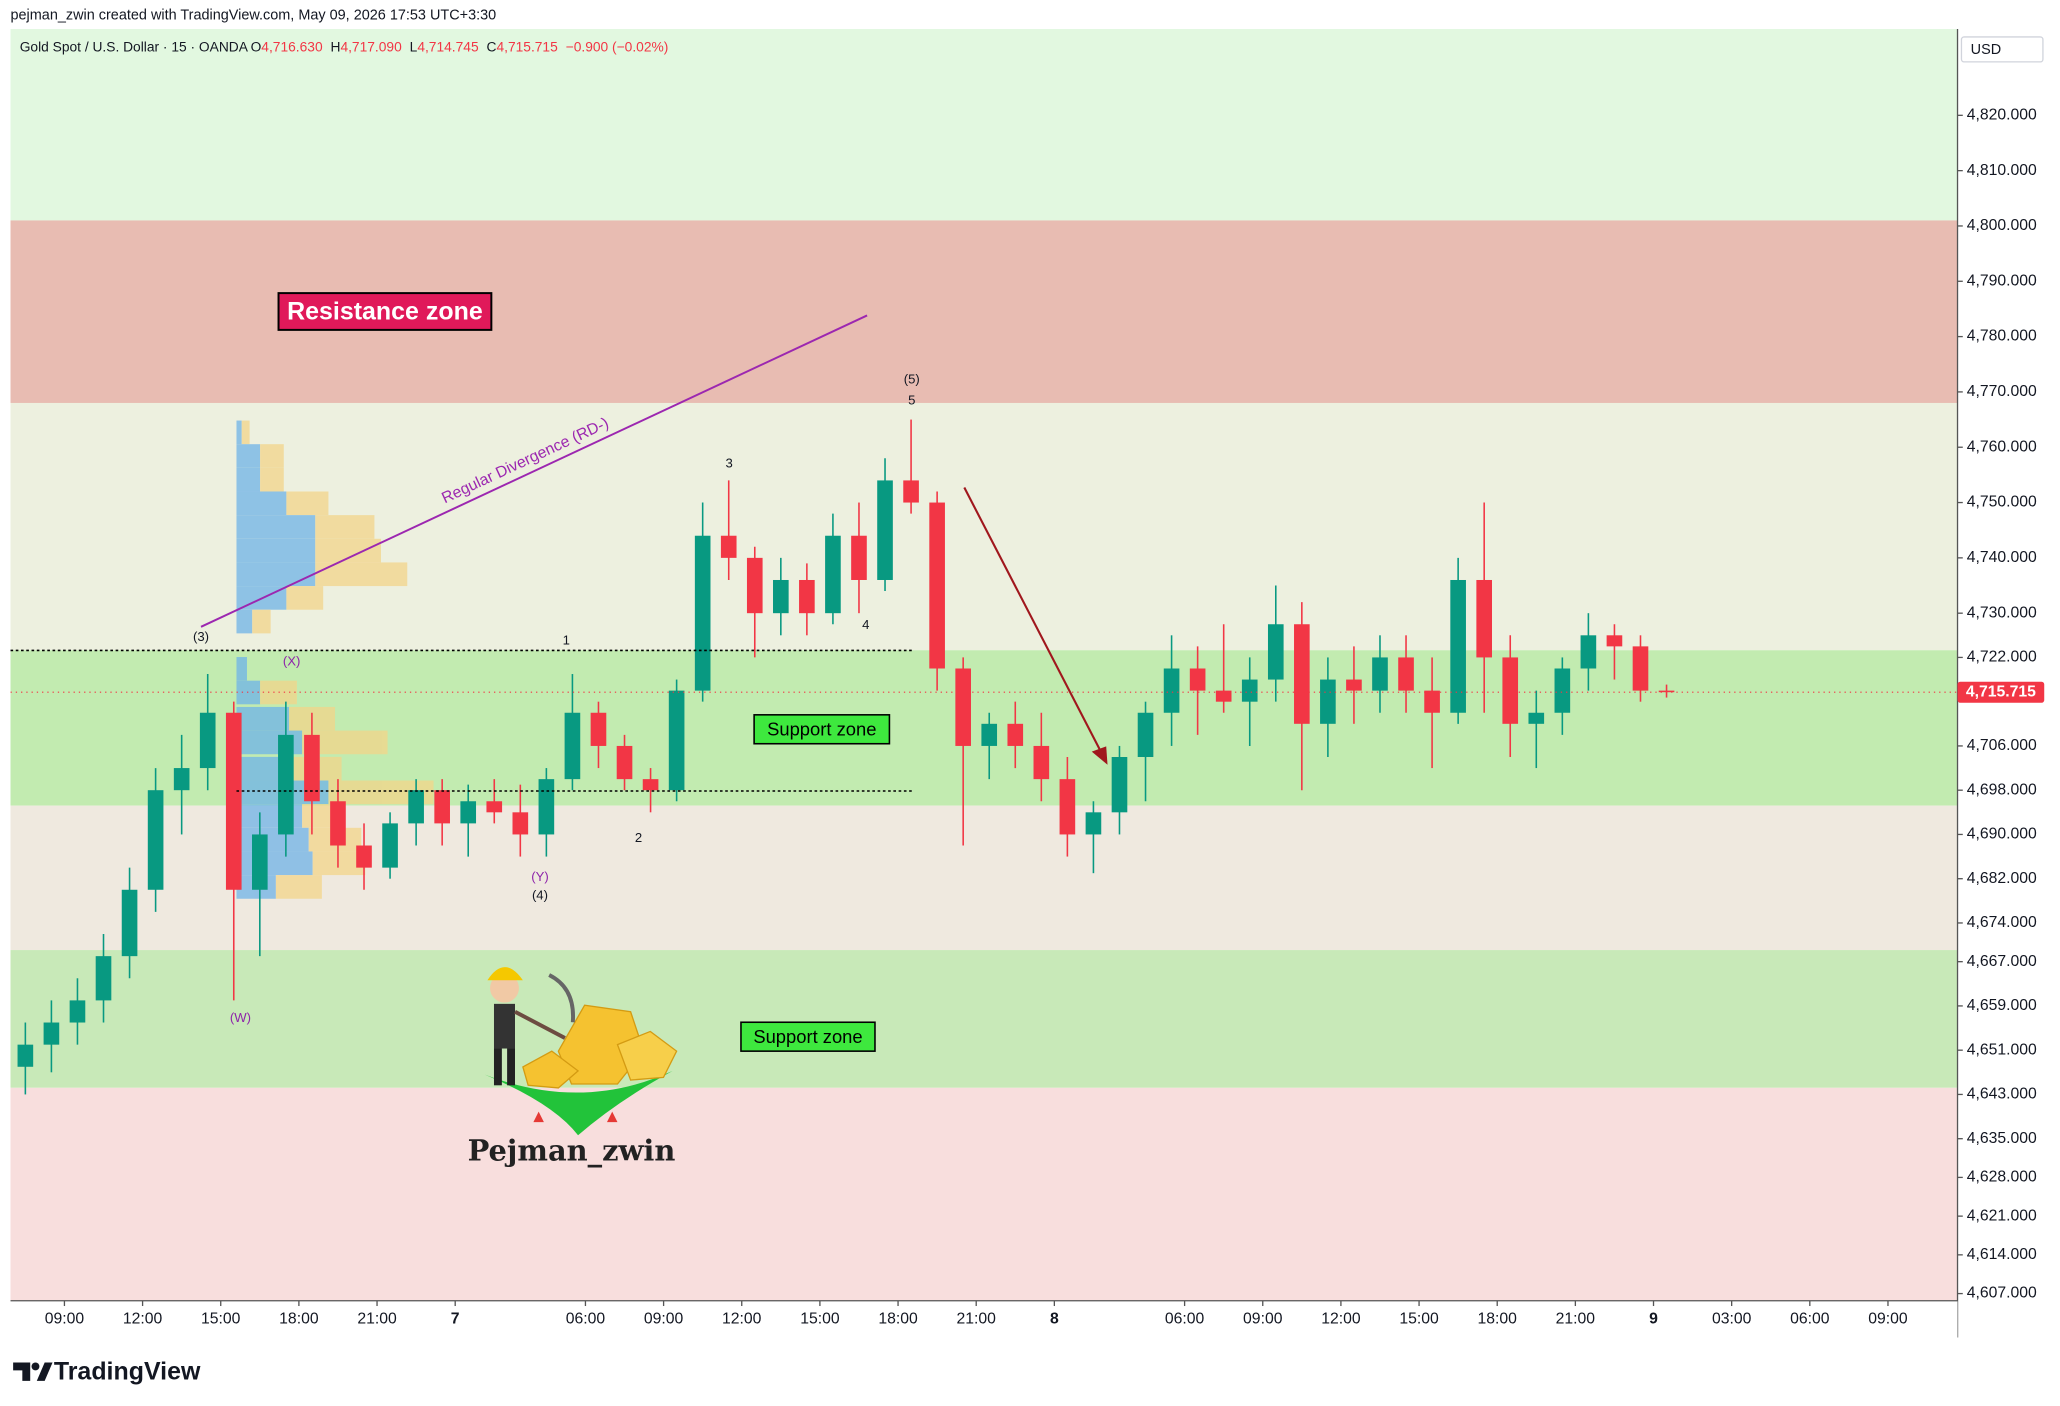 This screenshot has width=2060, height=1406. I want to click on y-tick-label: 4,750.000, so click(2002, 502).